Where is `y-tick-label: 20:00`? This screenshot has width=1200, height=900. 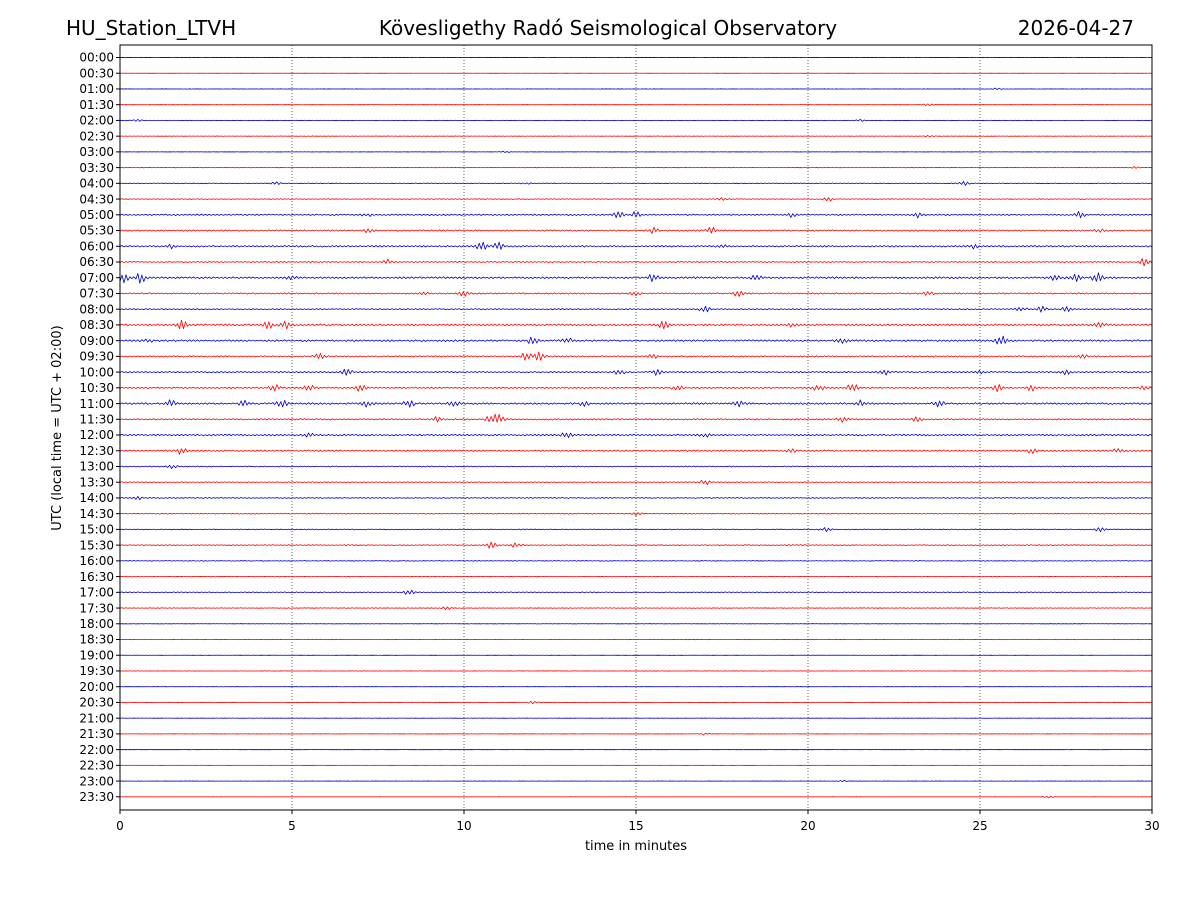 y-tick-label: 20:00 is located at coordinates (96, 687).